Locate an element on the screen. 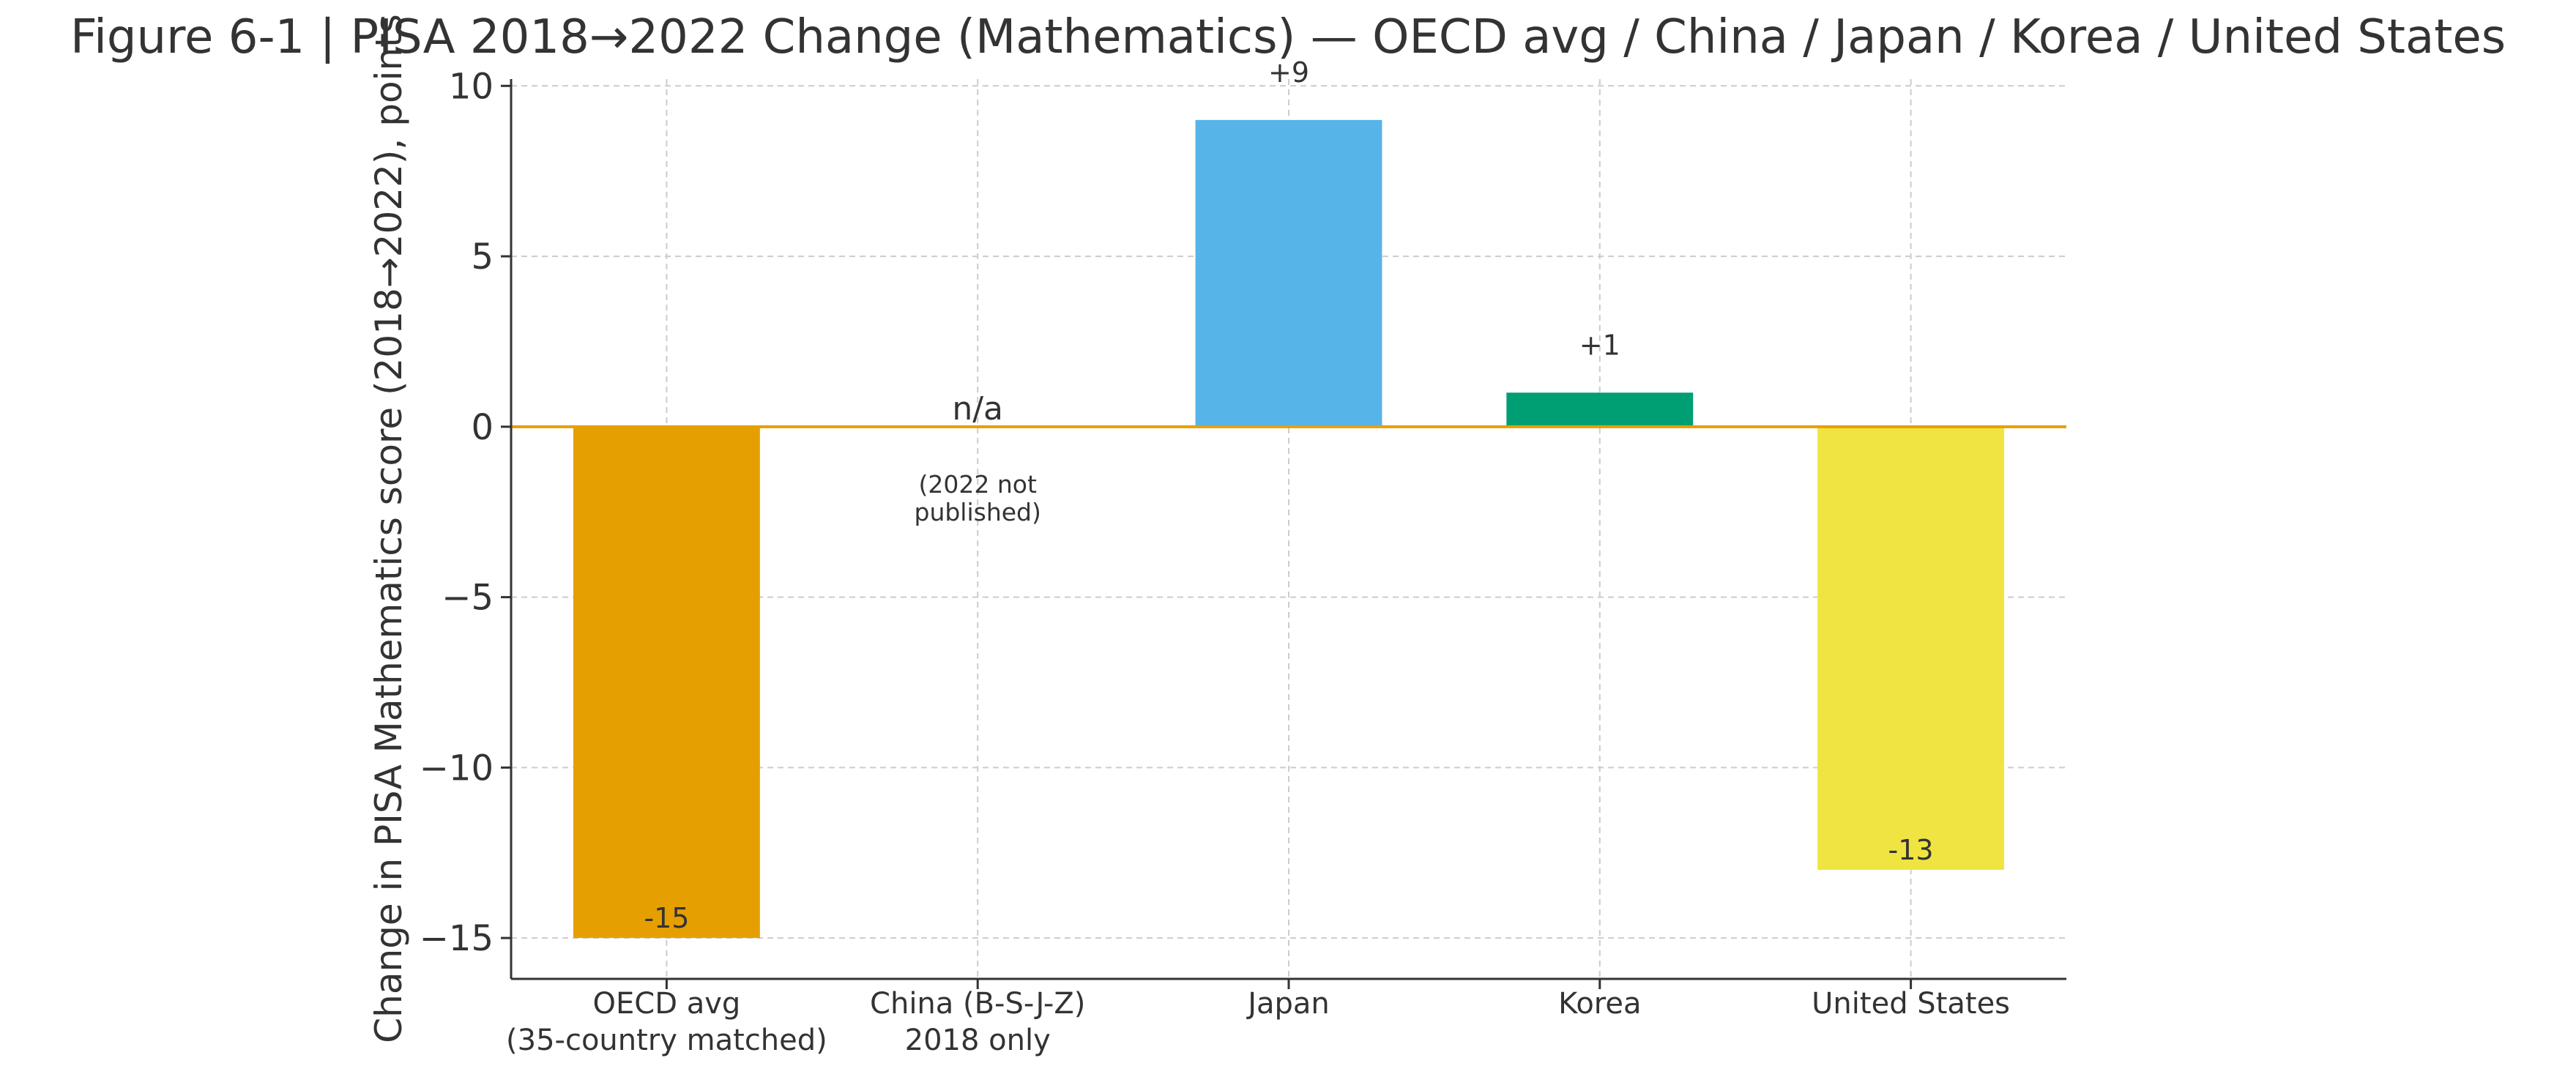 This screenshot has height=1077, width=2576. y-tick-label: −5 is located at coordinates (468, 598).